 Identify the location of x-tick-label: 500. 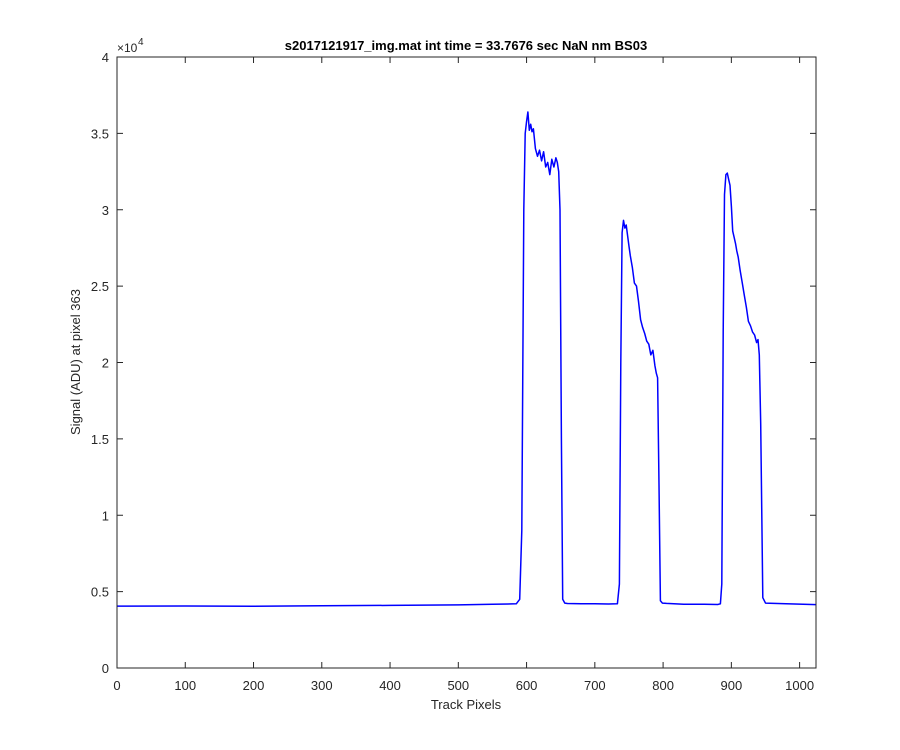
(458, 685).